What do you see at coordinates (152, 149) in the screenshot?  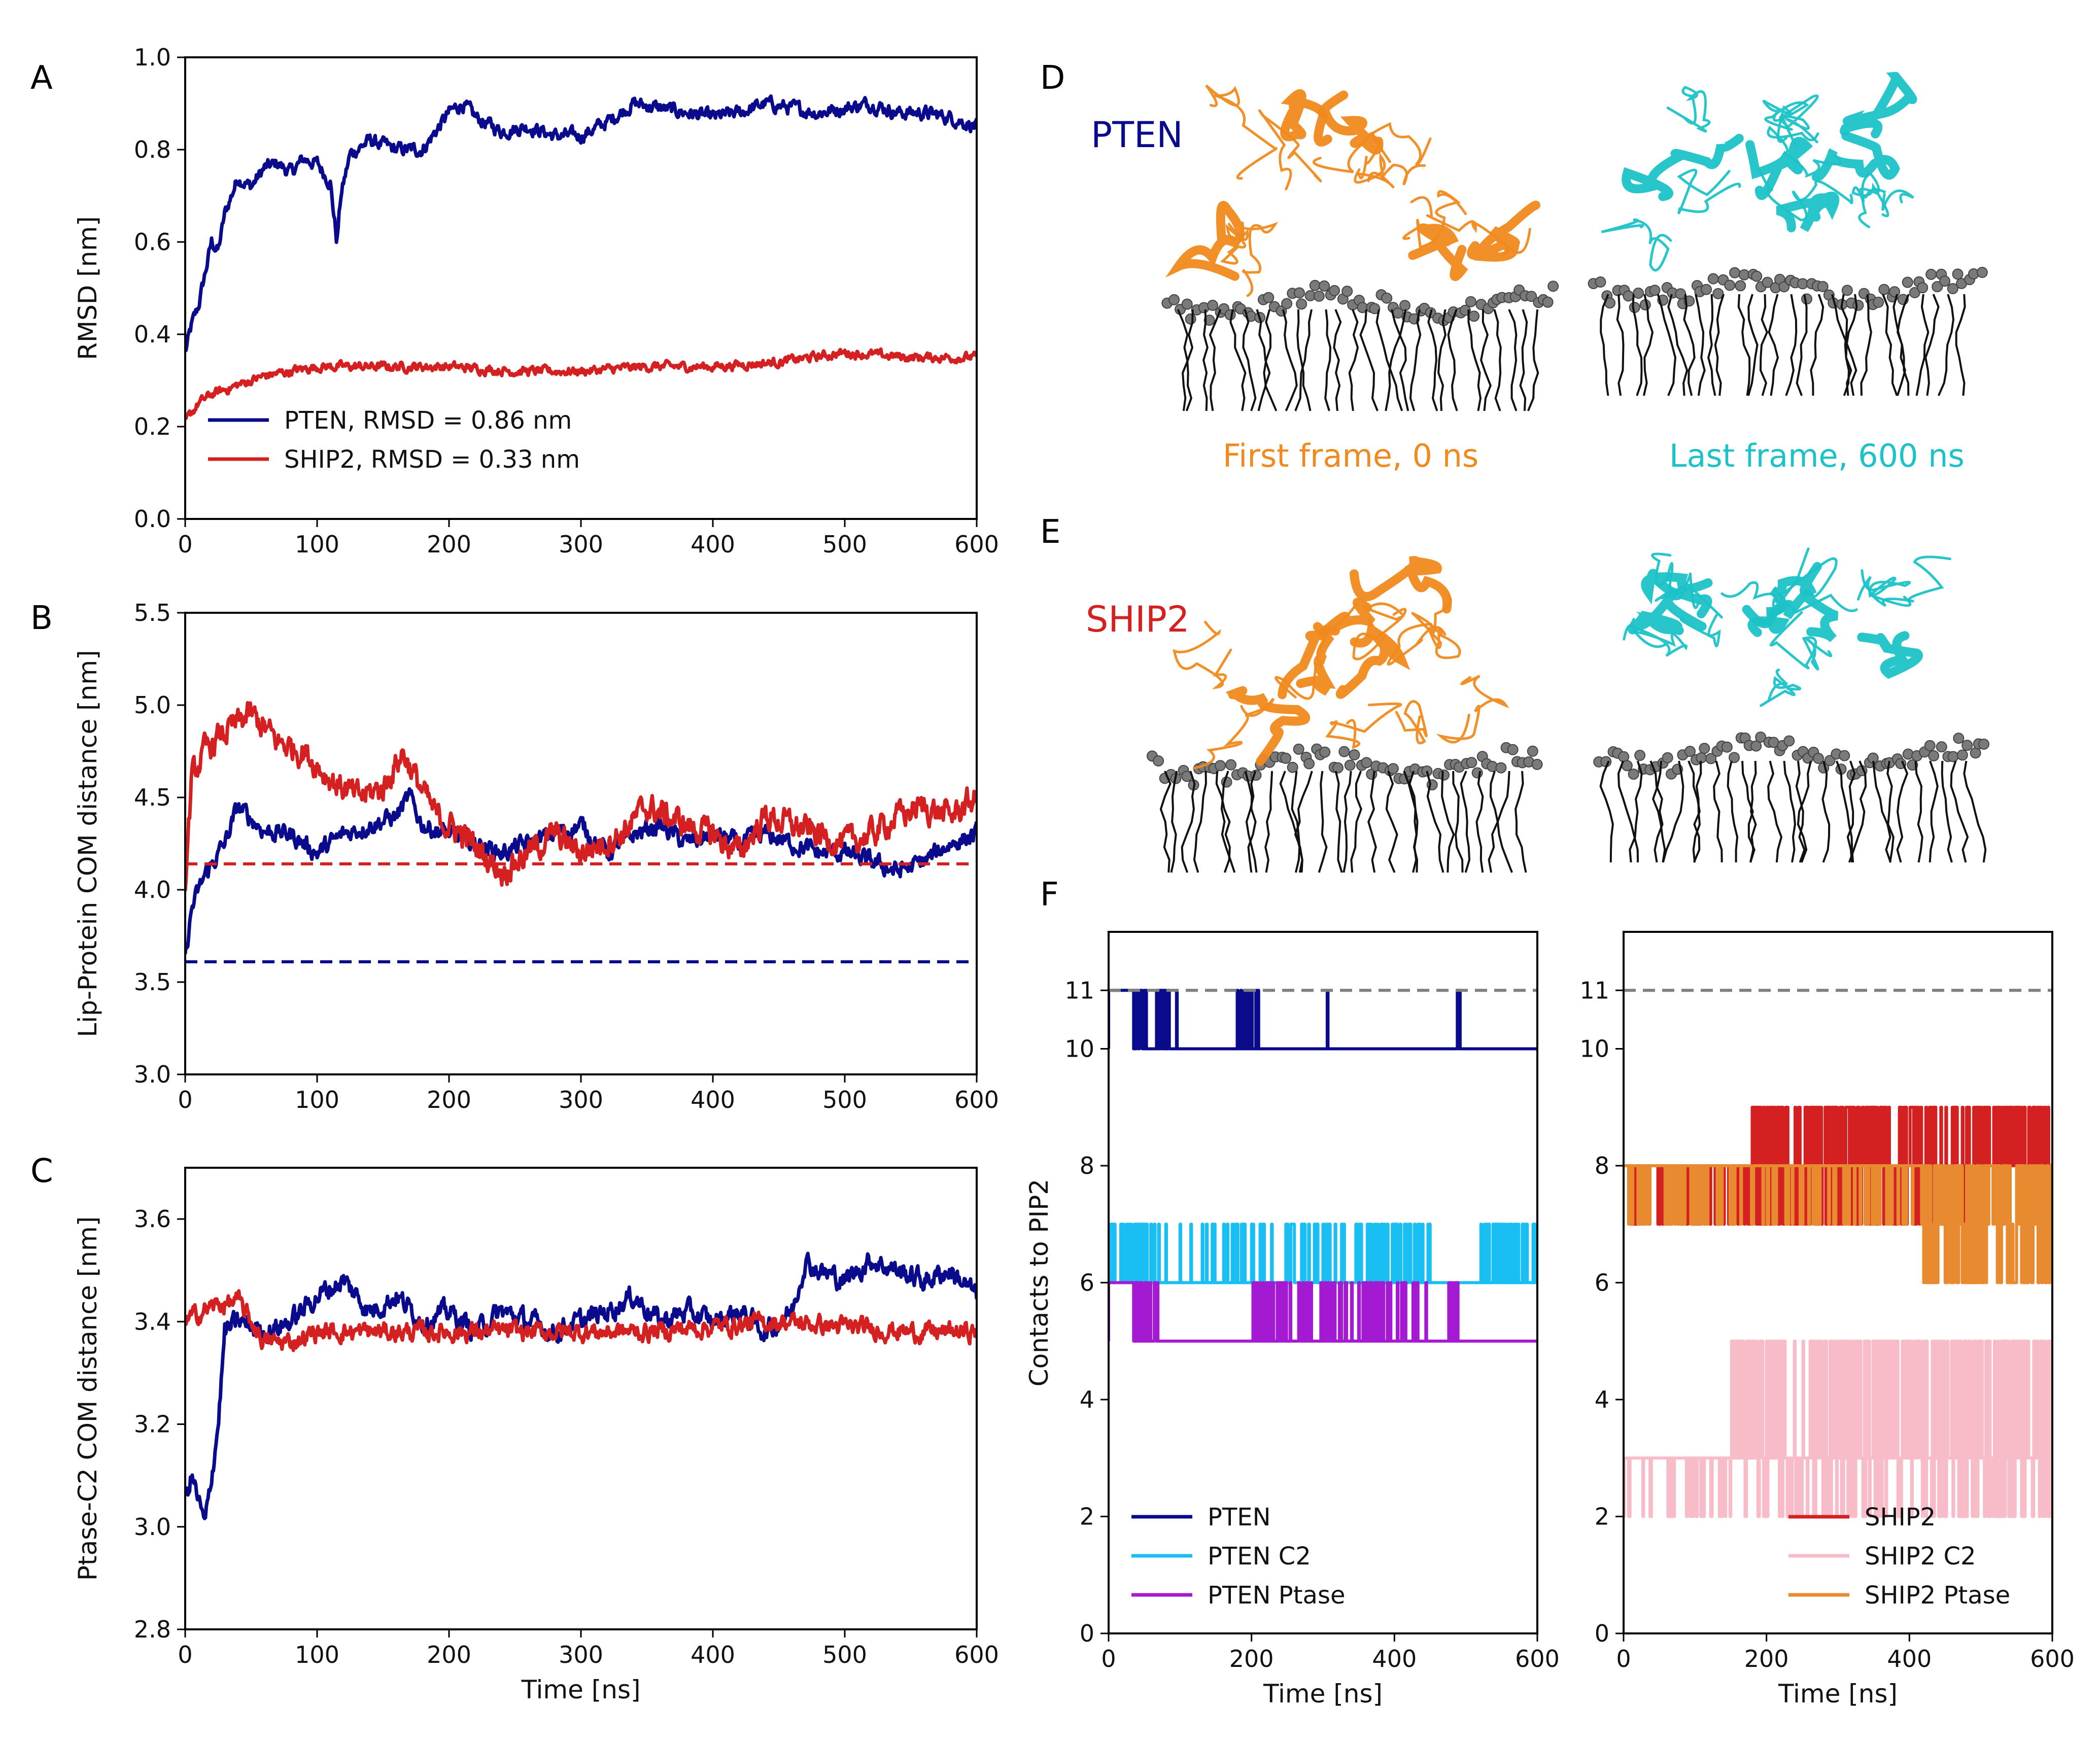 I see `y-tick-label: 0.8` at bounding box center [152, 149].